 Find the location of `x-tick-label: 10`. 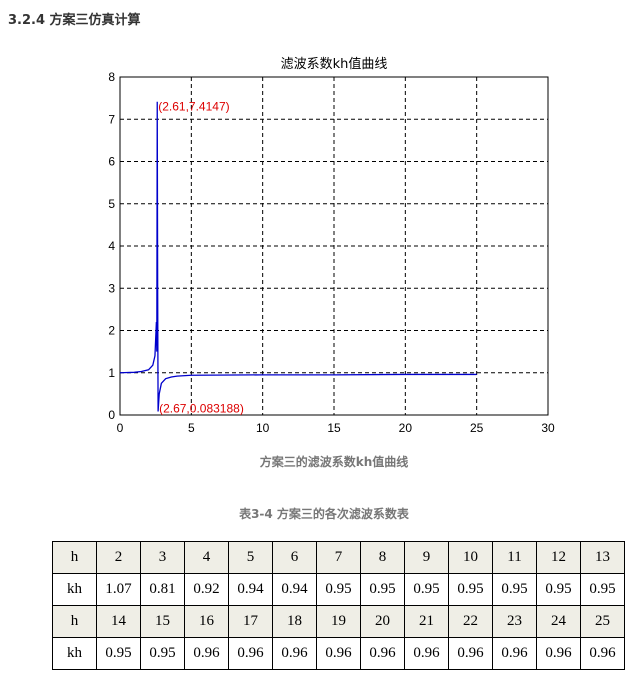

x-tick-label: 10 is located at coordinates (263, 428).